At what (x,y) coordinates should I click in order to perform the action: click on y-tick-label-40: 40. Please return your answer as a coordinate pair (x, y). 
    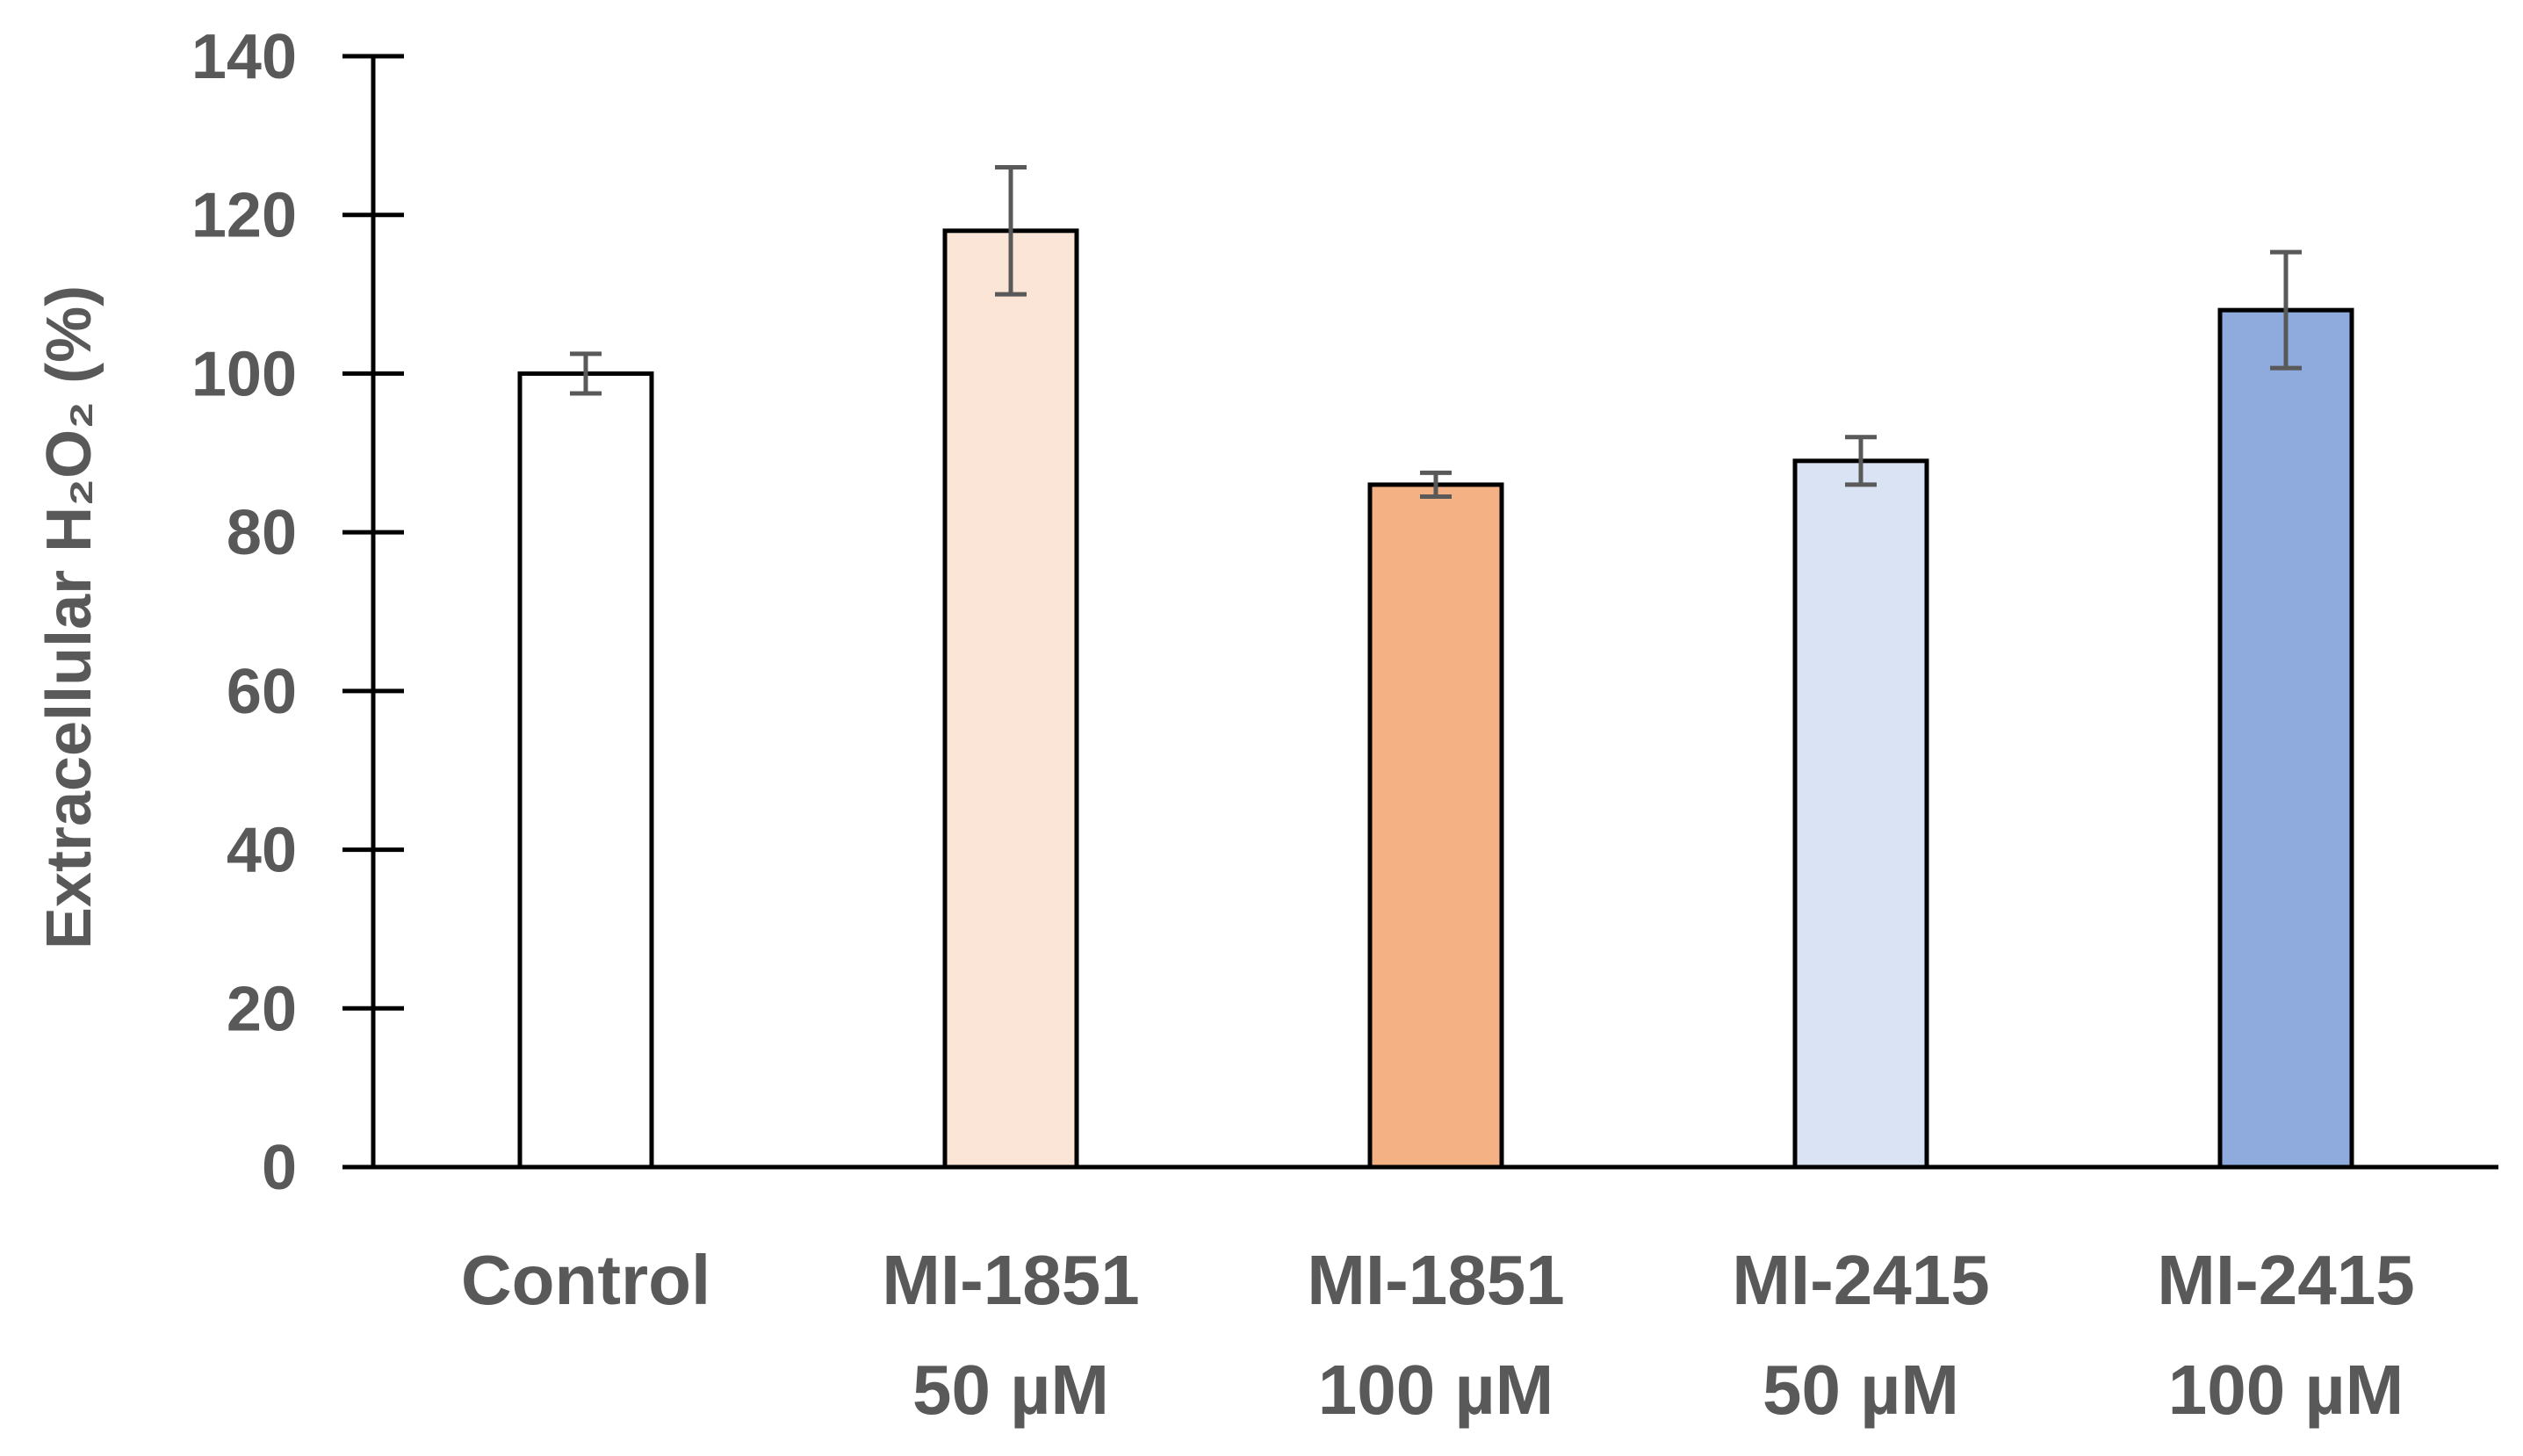
    Looking at the image, I should click on (262, 851).